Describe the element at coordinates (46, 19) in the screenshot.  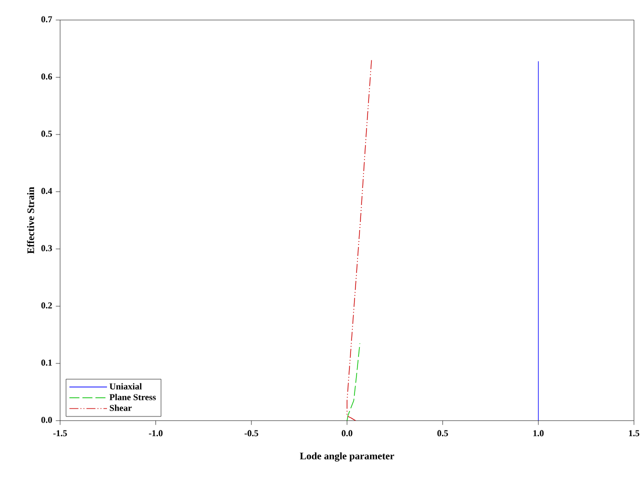
I see `y-tick-label: 0.7` at that location.